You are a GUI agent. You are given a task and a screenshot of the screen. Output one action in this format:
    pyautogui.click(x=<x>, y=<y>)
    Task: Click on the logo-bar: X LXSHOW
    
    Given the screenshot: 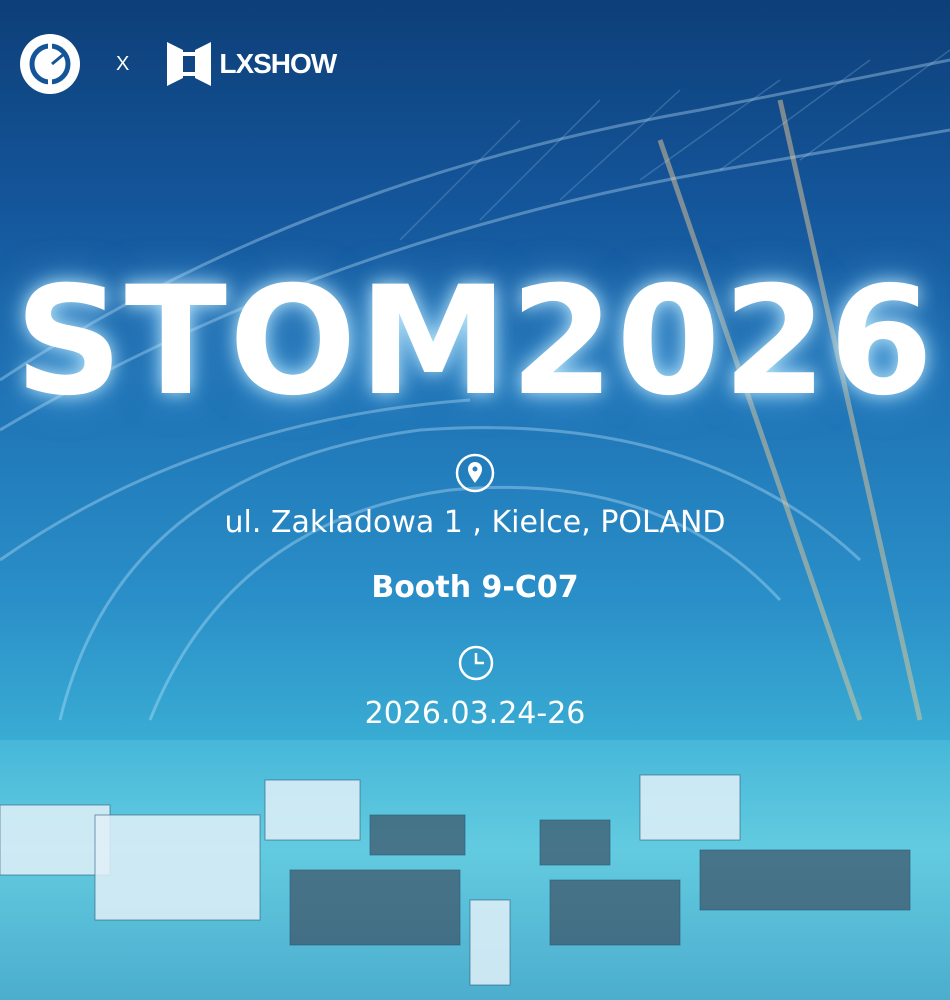 What is the action you would take?
    pyautogui.click(x=178, y=64)
    